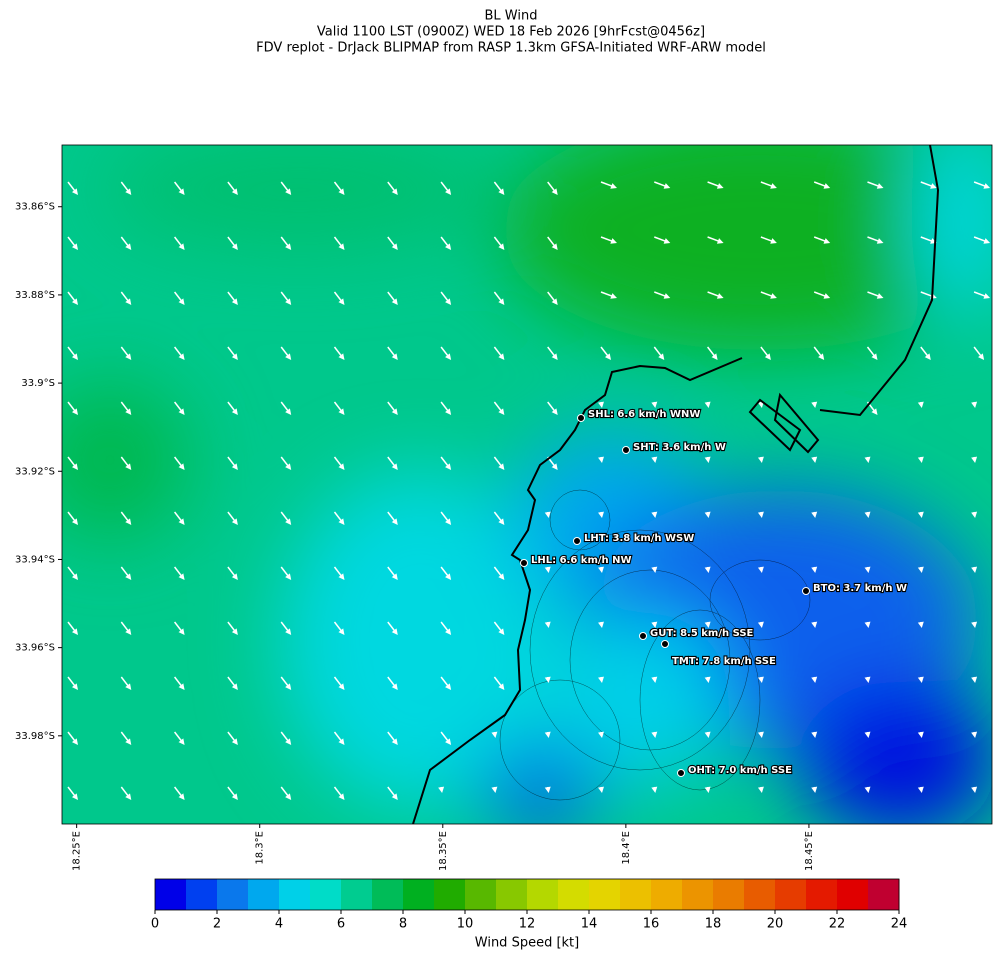 Image resolution: width=1001 pixels, height=966 pixels. What do you see at coordinates (155, 924) in the screenshot?
I see `colorbar-tick-label: 0` at bounding box center [155, 924].